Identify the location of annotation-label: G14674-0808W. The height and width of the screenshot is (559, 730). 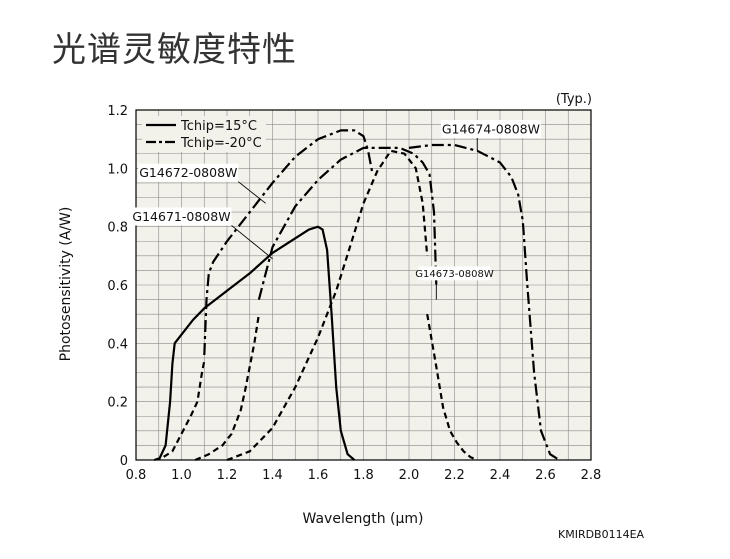
(491, 128).